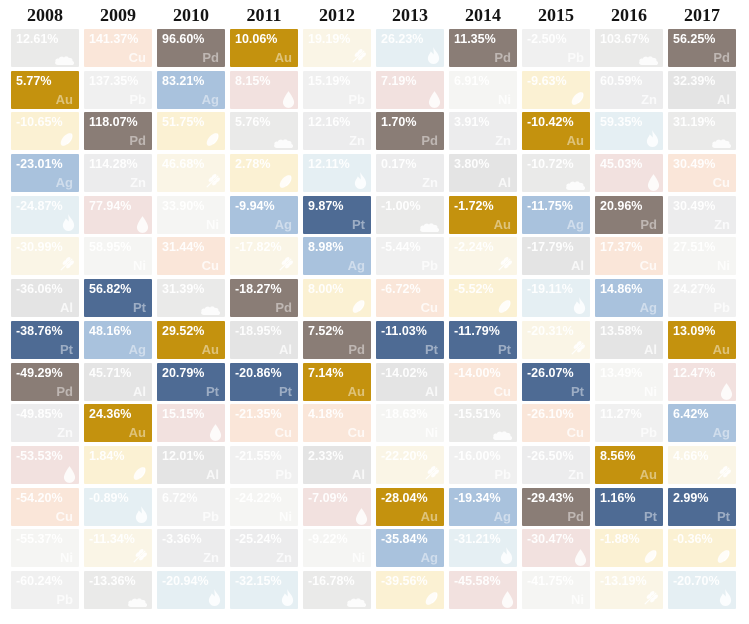 This screenshot has width=749, height=624. Describe the element at coordinates (556, 423) in the screenshot. I see `cell-2015-copper: -26.10% Cu` at that location.